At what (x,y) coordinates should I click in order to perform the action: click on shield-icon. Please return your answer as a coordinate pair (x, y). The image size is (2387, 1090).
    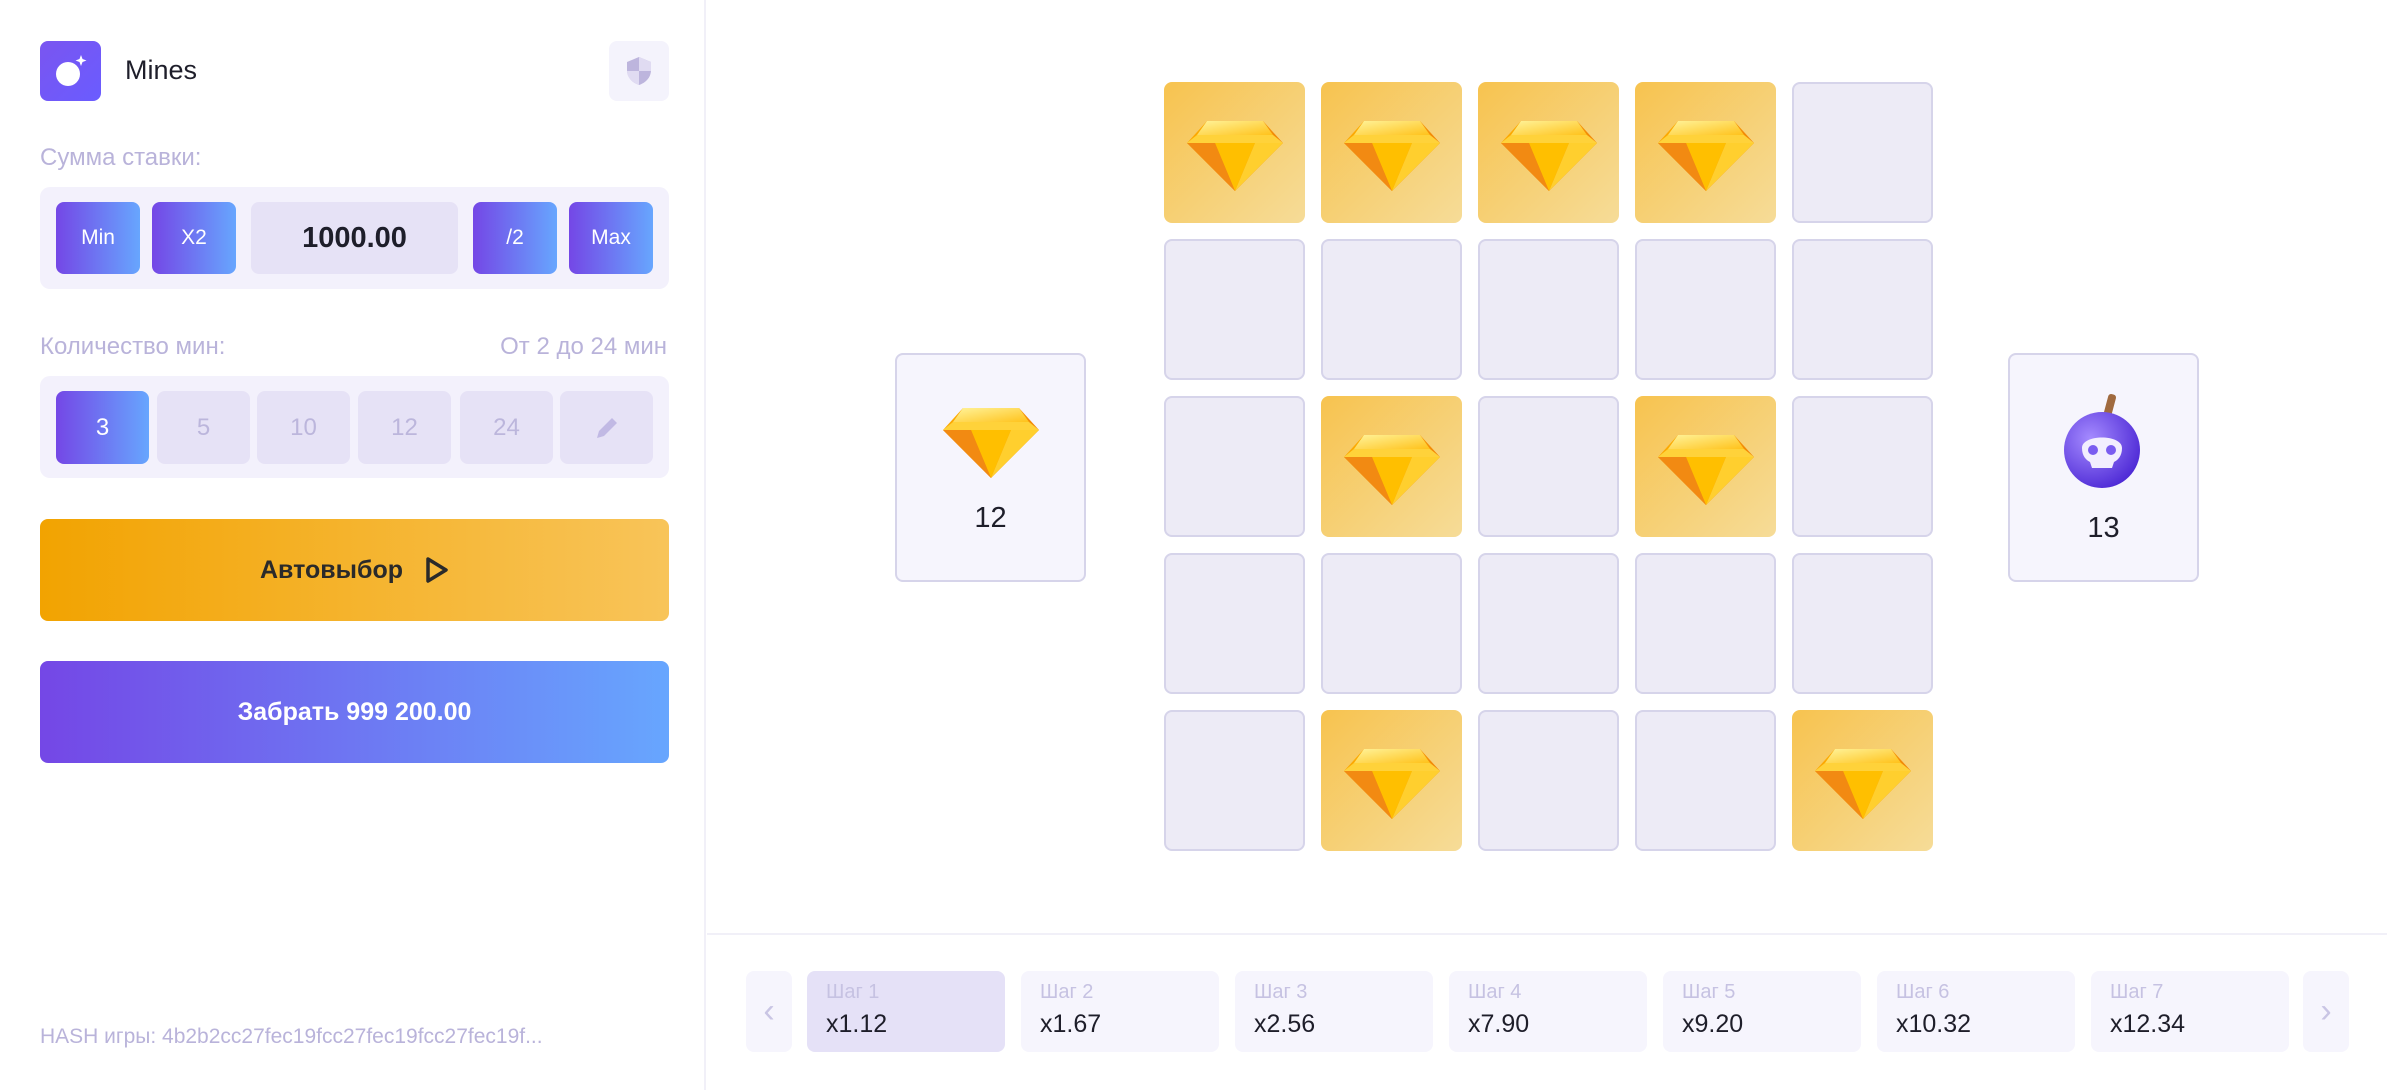
    Looking at the image, I should click on (639, 71).